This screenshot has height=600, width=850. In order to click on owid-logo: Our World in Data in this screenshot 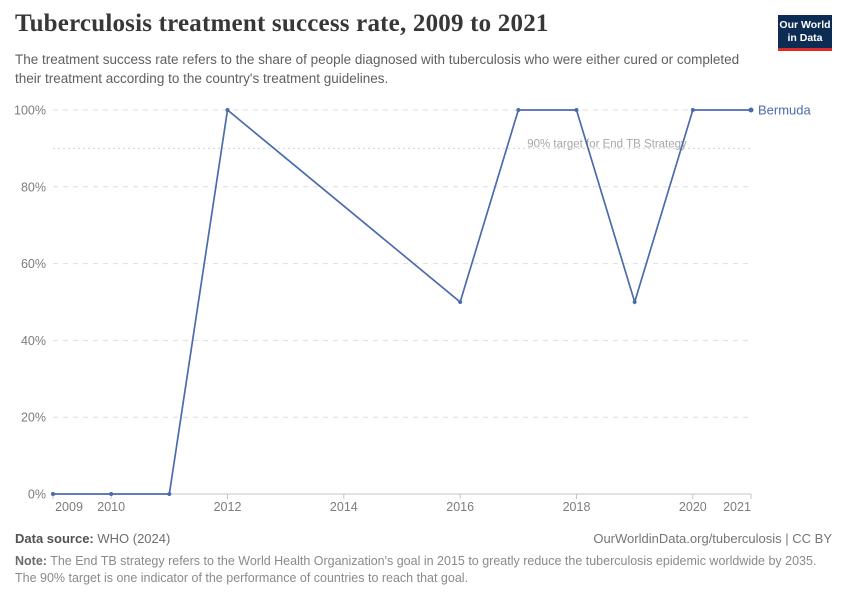, I will do `click(805, 33)`.